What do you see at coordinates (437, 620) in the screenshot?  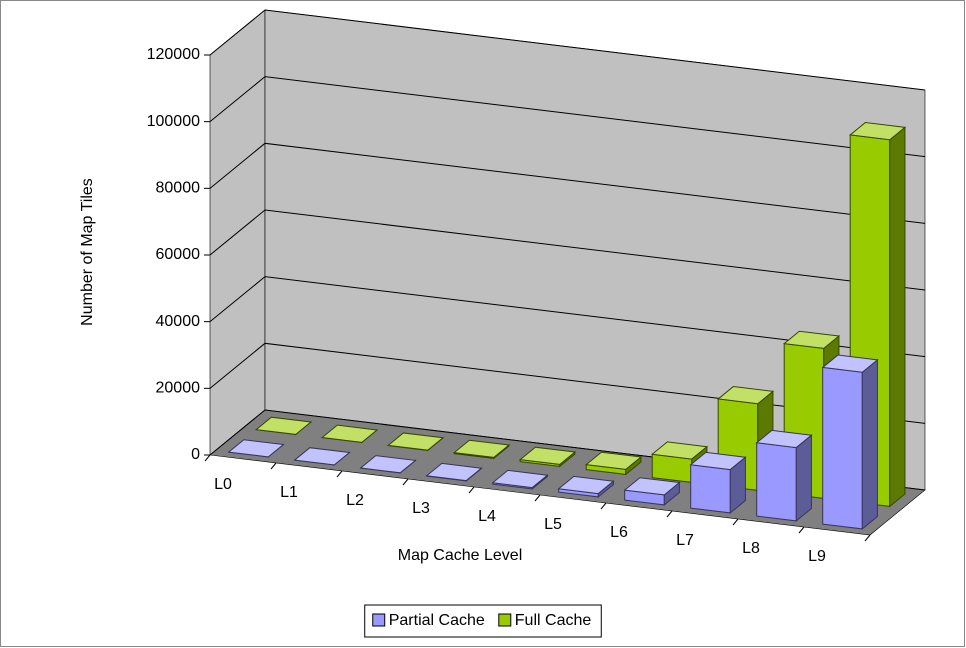 I see `legend-label: Partial Cache` at bounding box center [437, 620].